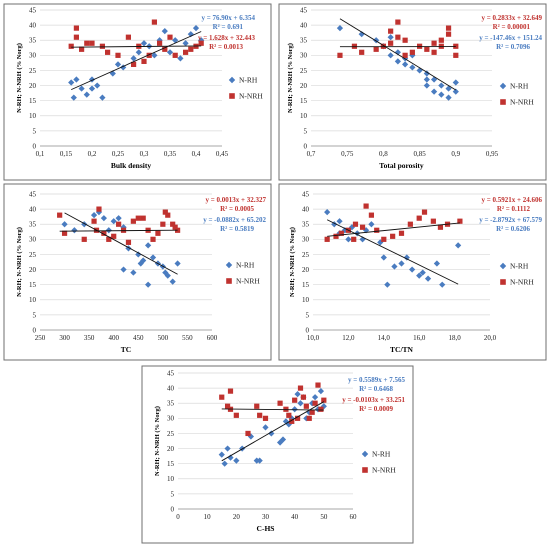  Describe the element at coordinates (136, 46) in the screenshot. I see `trendline-n-nrh` at that location.